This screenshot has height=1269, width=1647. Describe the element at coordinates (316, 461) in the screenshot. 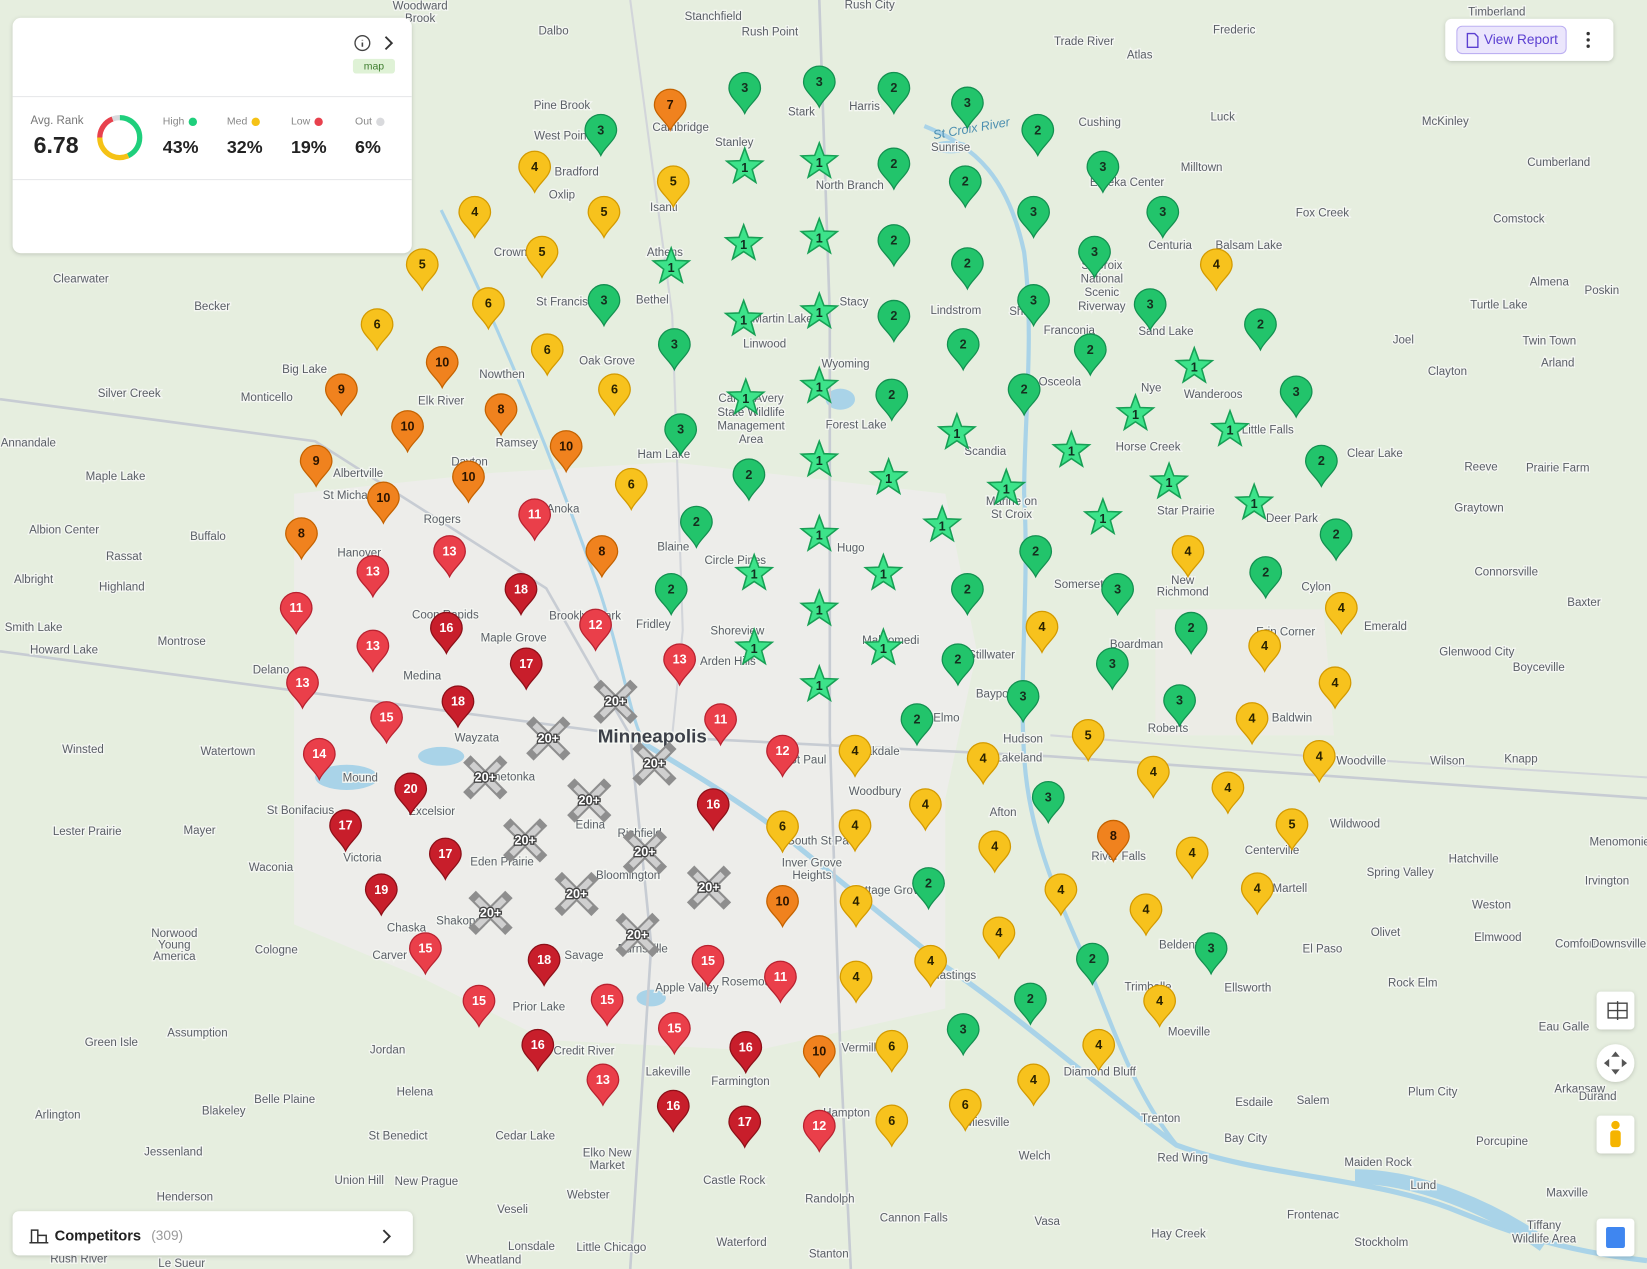

I see `rank-label: 9` at that location.